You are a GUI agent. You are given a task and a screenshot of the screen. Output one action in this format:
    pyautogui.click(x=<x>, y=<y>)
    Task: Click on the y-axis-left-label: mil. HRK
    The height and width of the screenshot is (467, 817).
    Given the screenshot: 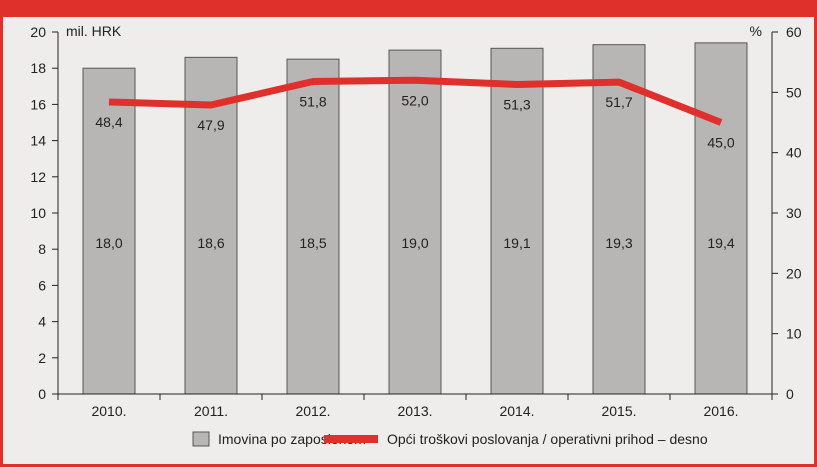 What is the action you would take?
    pyautogui.click(x=94, y=31)
    